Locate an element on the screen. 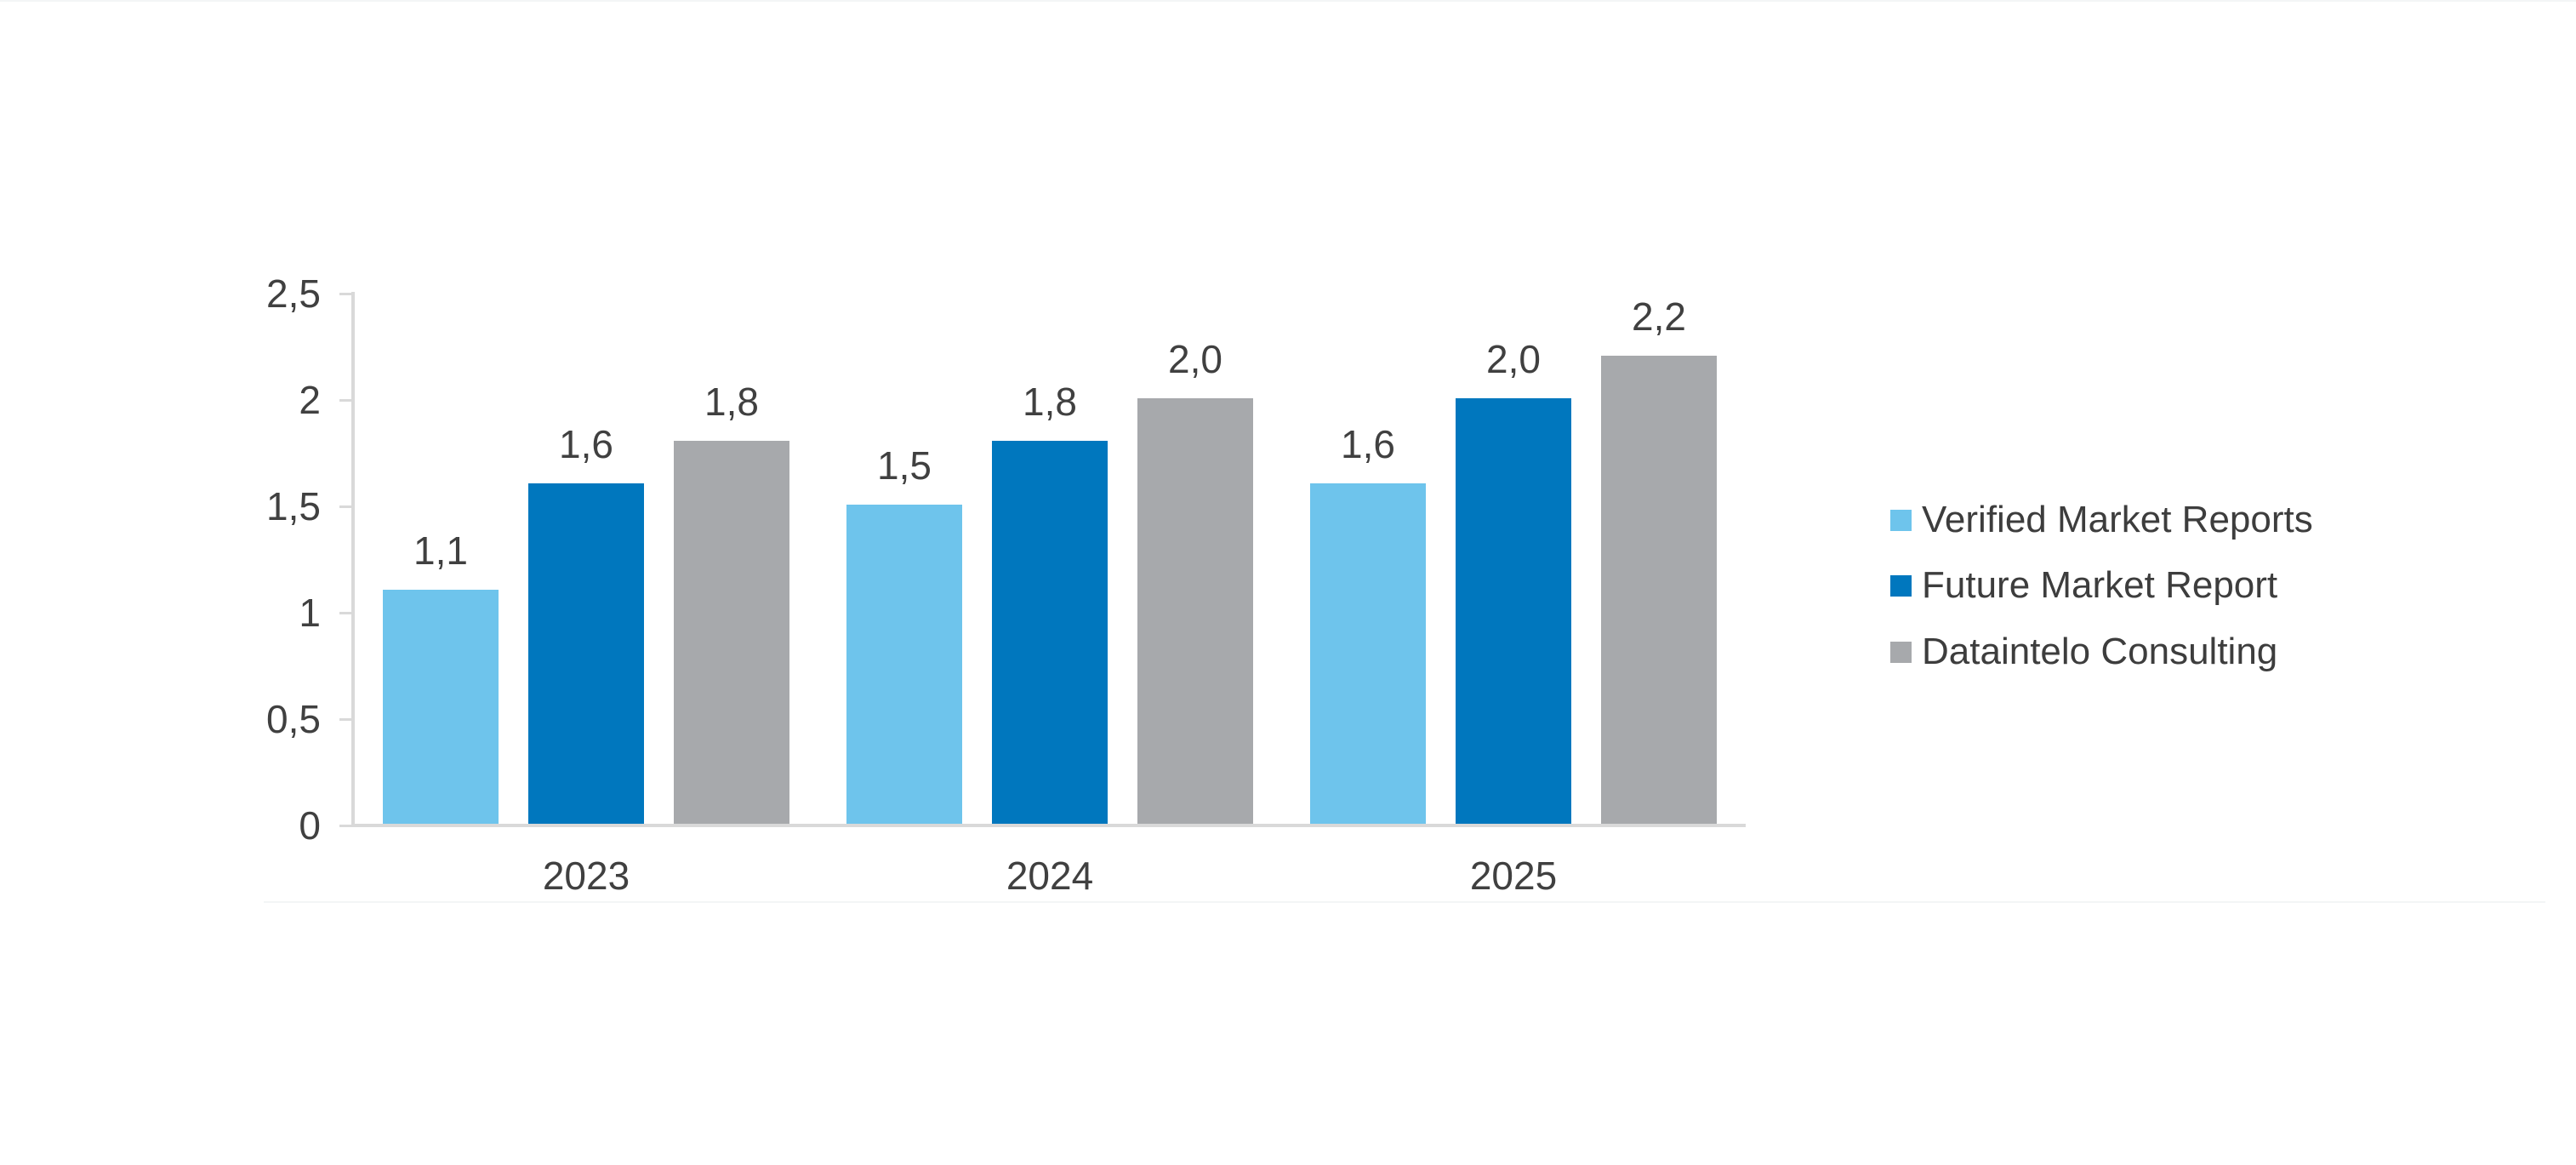 Image resolution: width=2576 pixels, height=1165 pixels. x-axis-line is located at coordinates (1048, 825).